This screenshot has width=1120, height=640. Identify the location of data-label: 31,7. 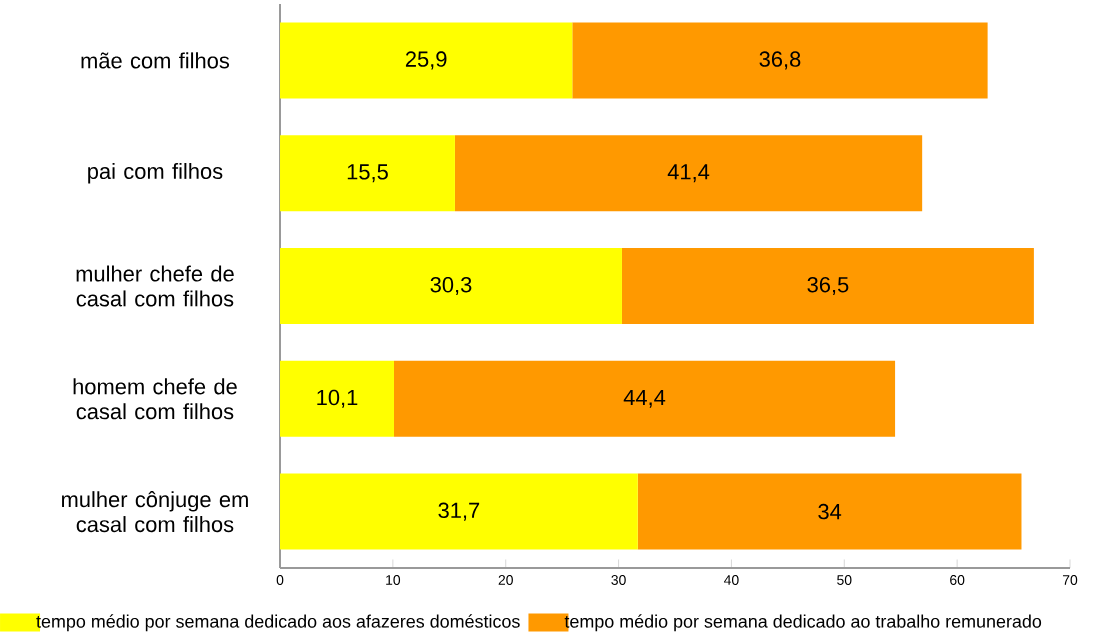
(459, 511).